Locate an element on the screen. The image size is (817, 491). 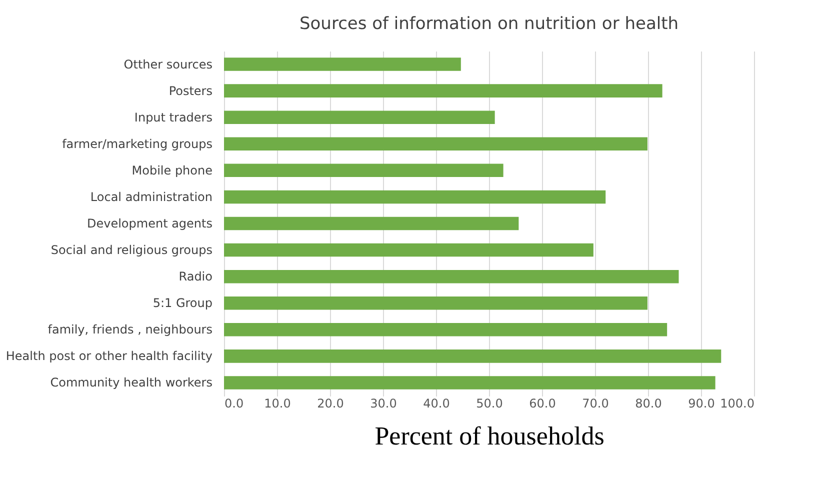
y-tick-label: Input traders is located at coordinates (173, 117).